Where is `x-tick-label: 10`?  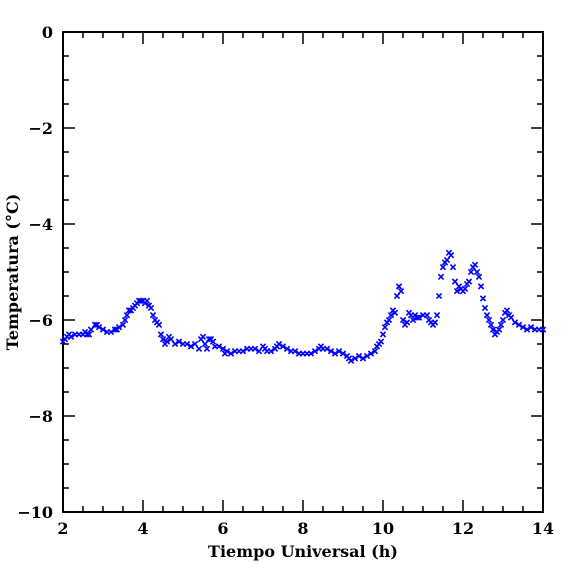 x-tick-label: 10 is located at coordinates (383, 528).